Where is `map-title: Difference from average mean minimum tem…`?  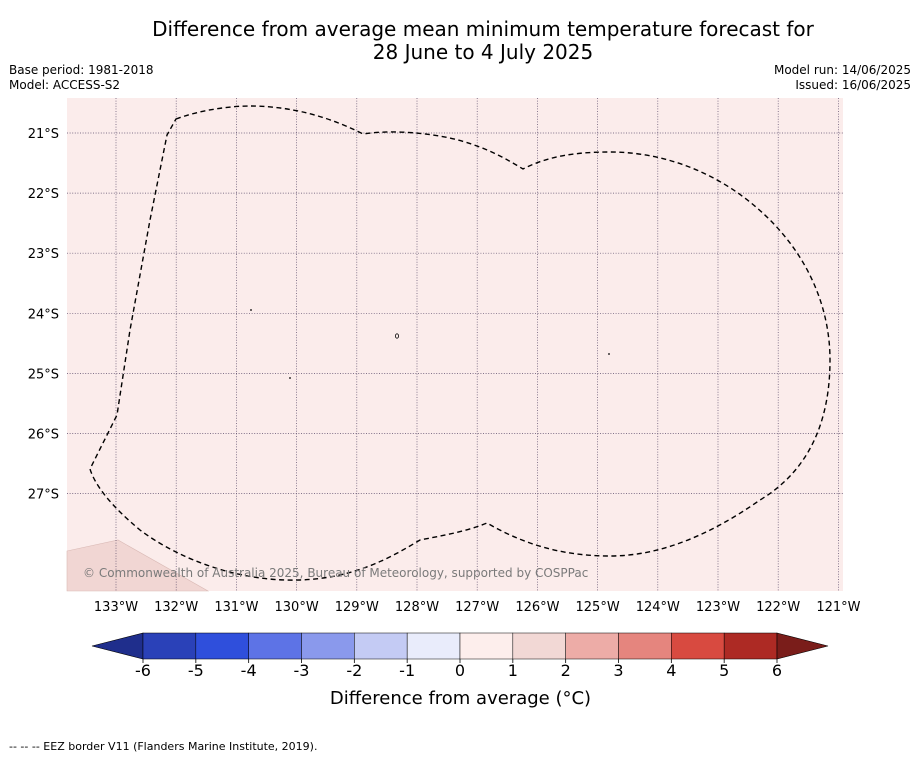
map-title: Difference from average mean minimum tem… is located at coordinates (459, 41).